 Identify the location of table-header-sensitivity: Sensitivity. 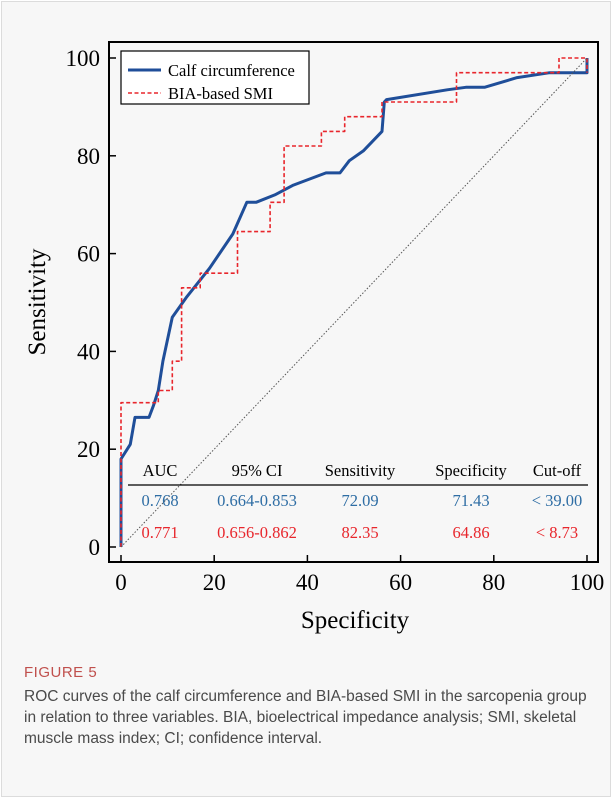
(360, 470).